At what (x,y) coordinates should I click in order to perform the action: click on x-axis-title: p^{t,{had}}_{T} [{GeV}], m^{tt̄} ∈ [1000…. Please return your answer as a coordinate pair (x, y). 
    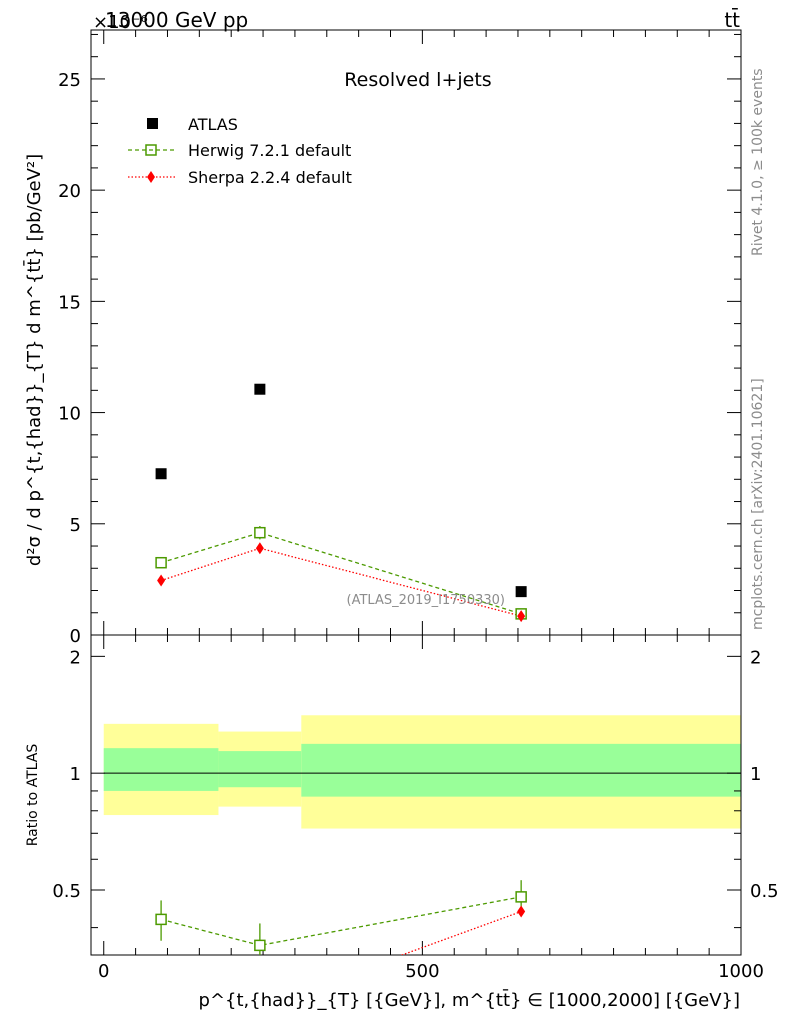
    Looking at the image, I should click on (469, 1000).